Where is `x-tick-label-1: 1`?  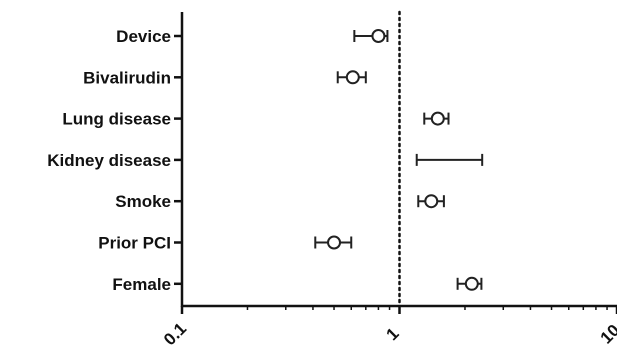
x-tick-label-1: 1 is located at coordinates (393, 334).